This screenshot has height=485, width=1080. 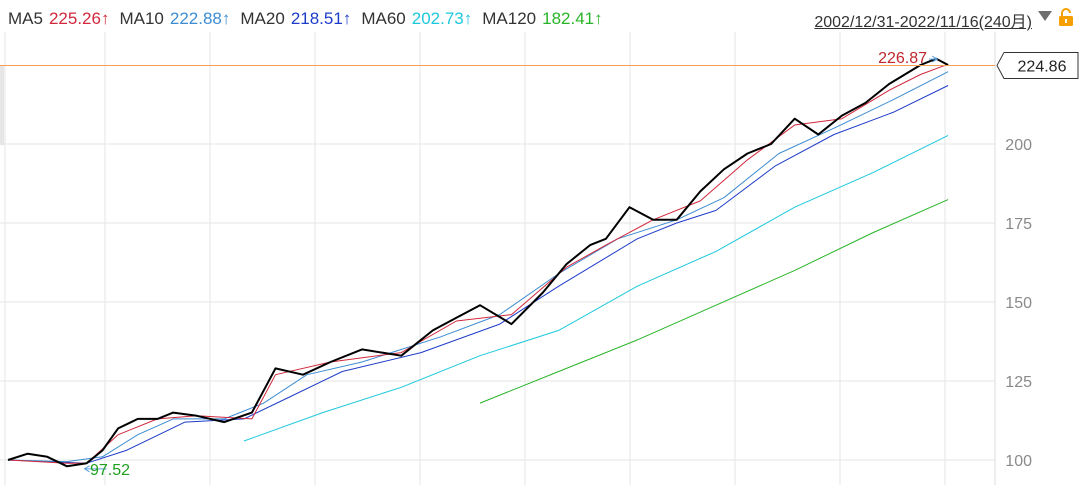 What do you see at coordinates (141, 18) in the screenshot?
I see `legend-ma10-label: MA10` at bounding box center [141, 18].